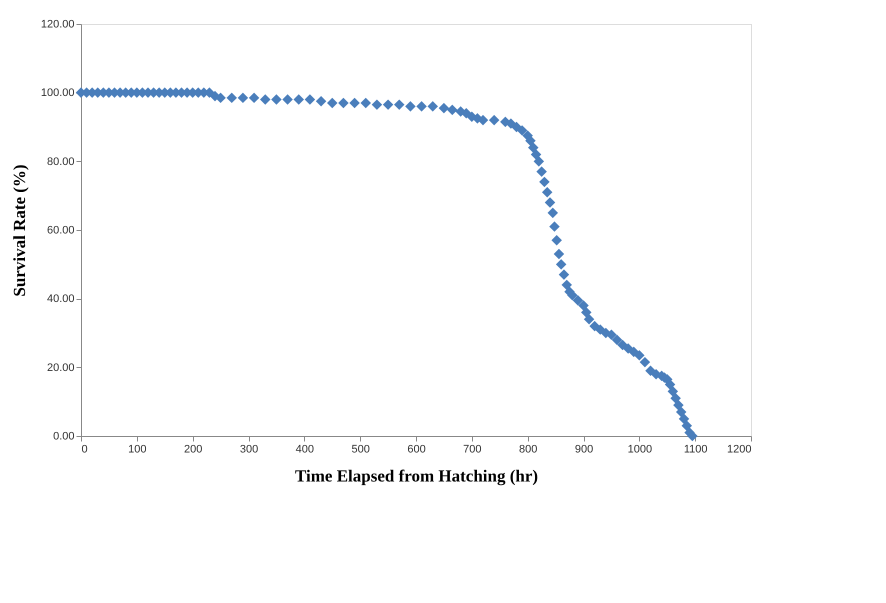 This screenshot has width=886, height=603. What do you see at coordinates (305, 450) in the screenshot?
I see `x-tick-label: 400` at bounding box center [305, 450].